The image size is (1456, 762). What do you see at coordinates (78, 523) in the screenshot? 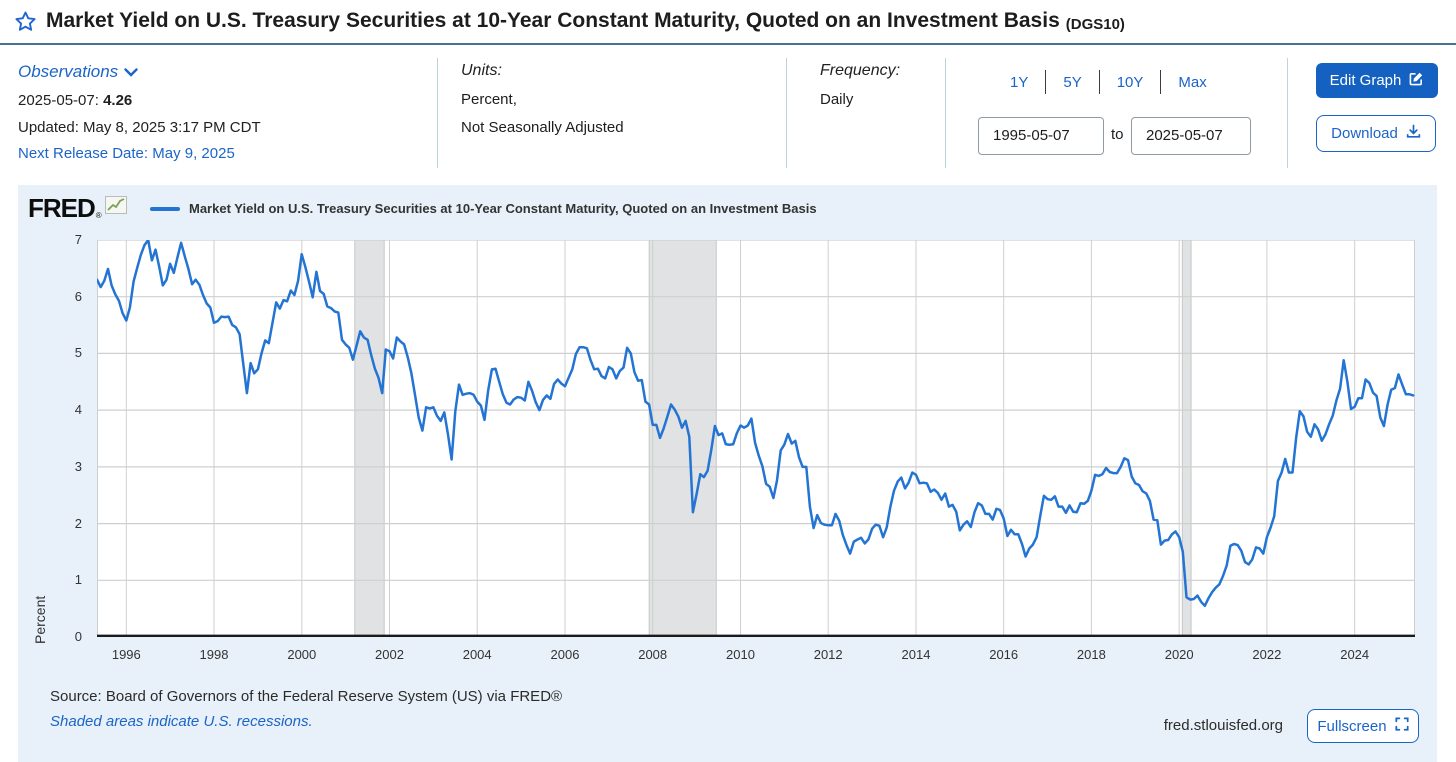
I see `y-tick-label: 2` at bounding box center [78, 523].